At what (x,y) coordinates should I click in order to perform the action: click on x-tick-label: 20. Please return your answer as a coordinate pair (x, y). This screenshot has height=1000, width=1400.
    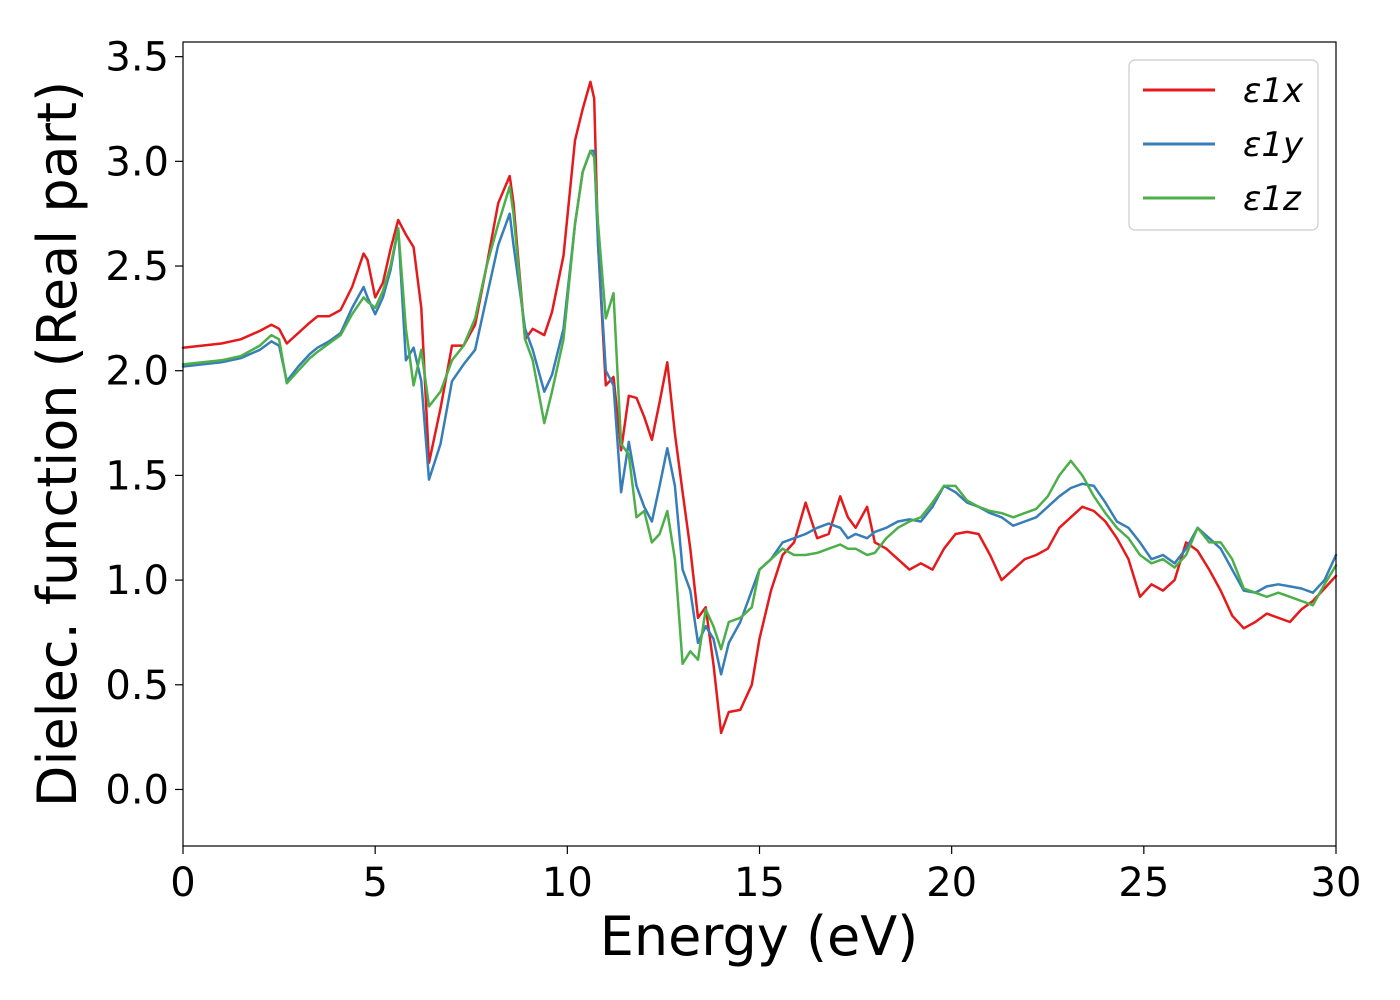
    Looking at the image, I should click on (951, 883).